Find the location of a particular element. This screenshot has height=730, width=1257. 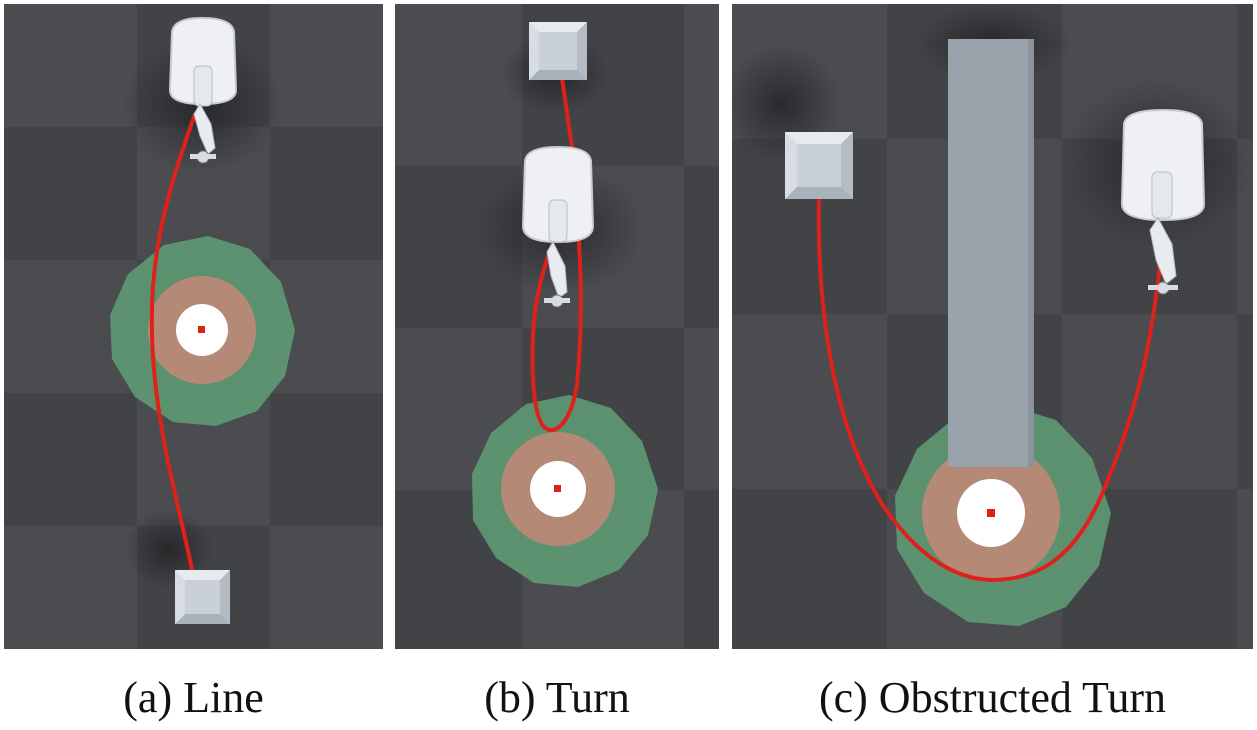

caption-turn: (b) Turn is located at coordinates (557, 697).